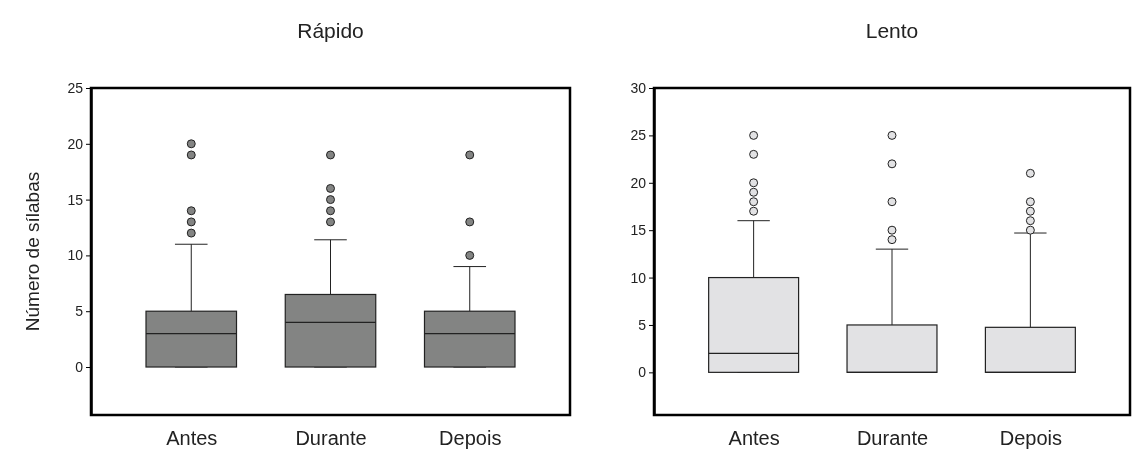 This screenshot has width=1141, height=466. Describe the element at coordinates (32, 251) in the screenshot. I see `y-axis-title: Número de sílabas` at that location.